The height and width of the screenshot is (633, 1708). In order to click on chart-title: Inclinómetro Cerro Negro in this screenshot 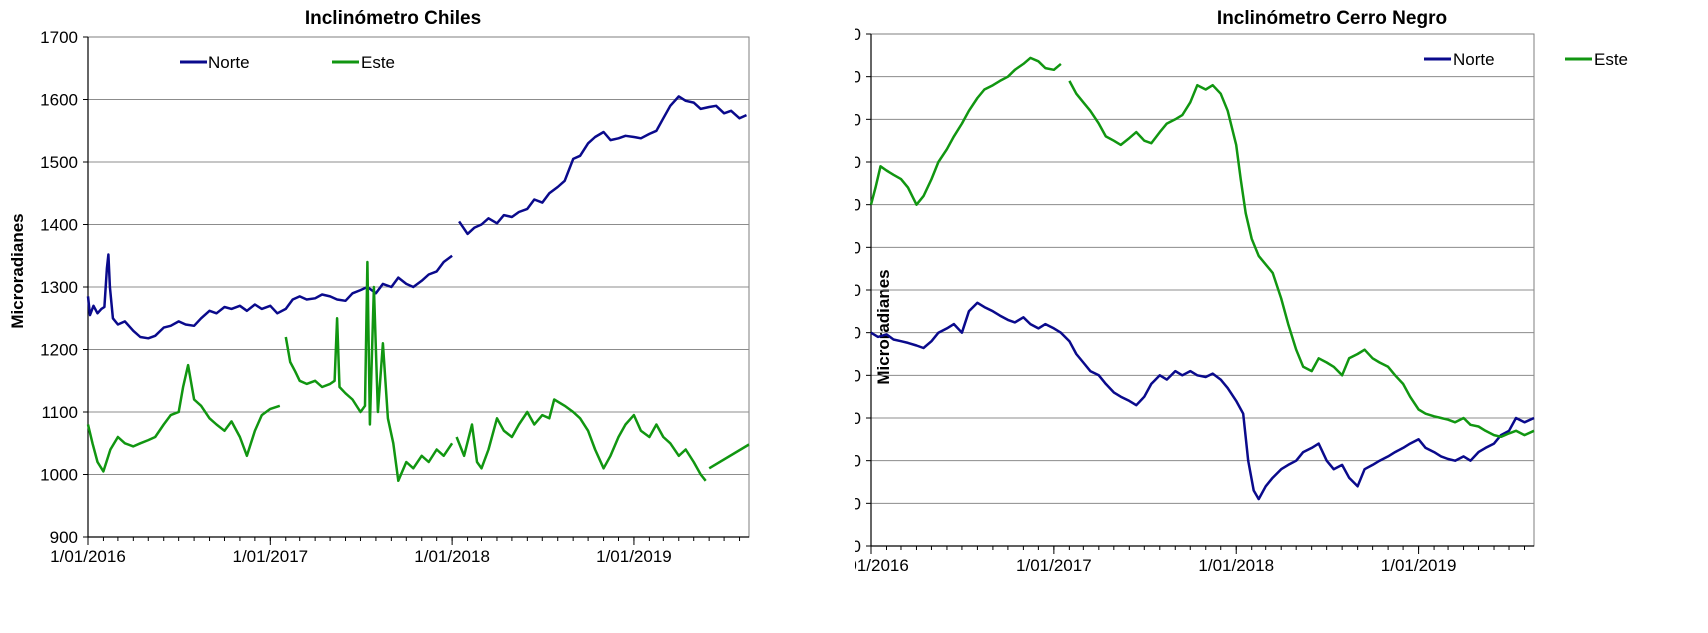, I will do `click(1332, 18)`.